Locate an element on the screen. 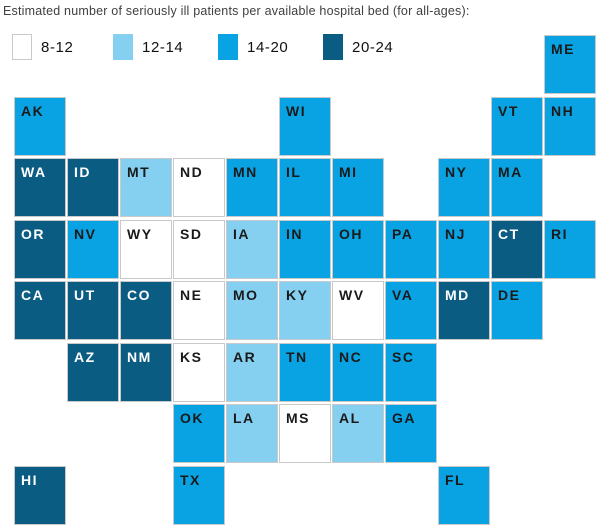 The height and width of the screenshot is (532, 600). state-tile-mi: MI is located at coordinates (358, 187).